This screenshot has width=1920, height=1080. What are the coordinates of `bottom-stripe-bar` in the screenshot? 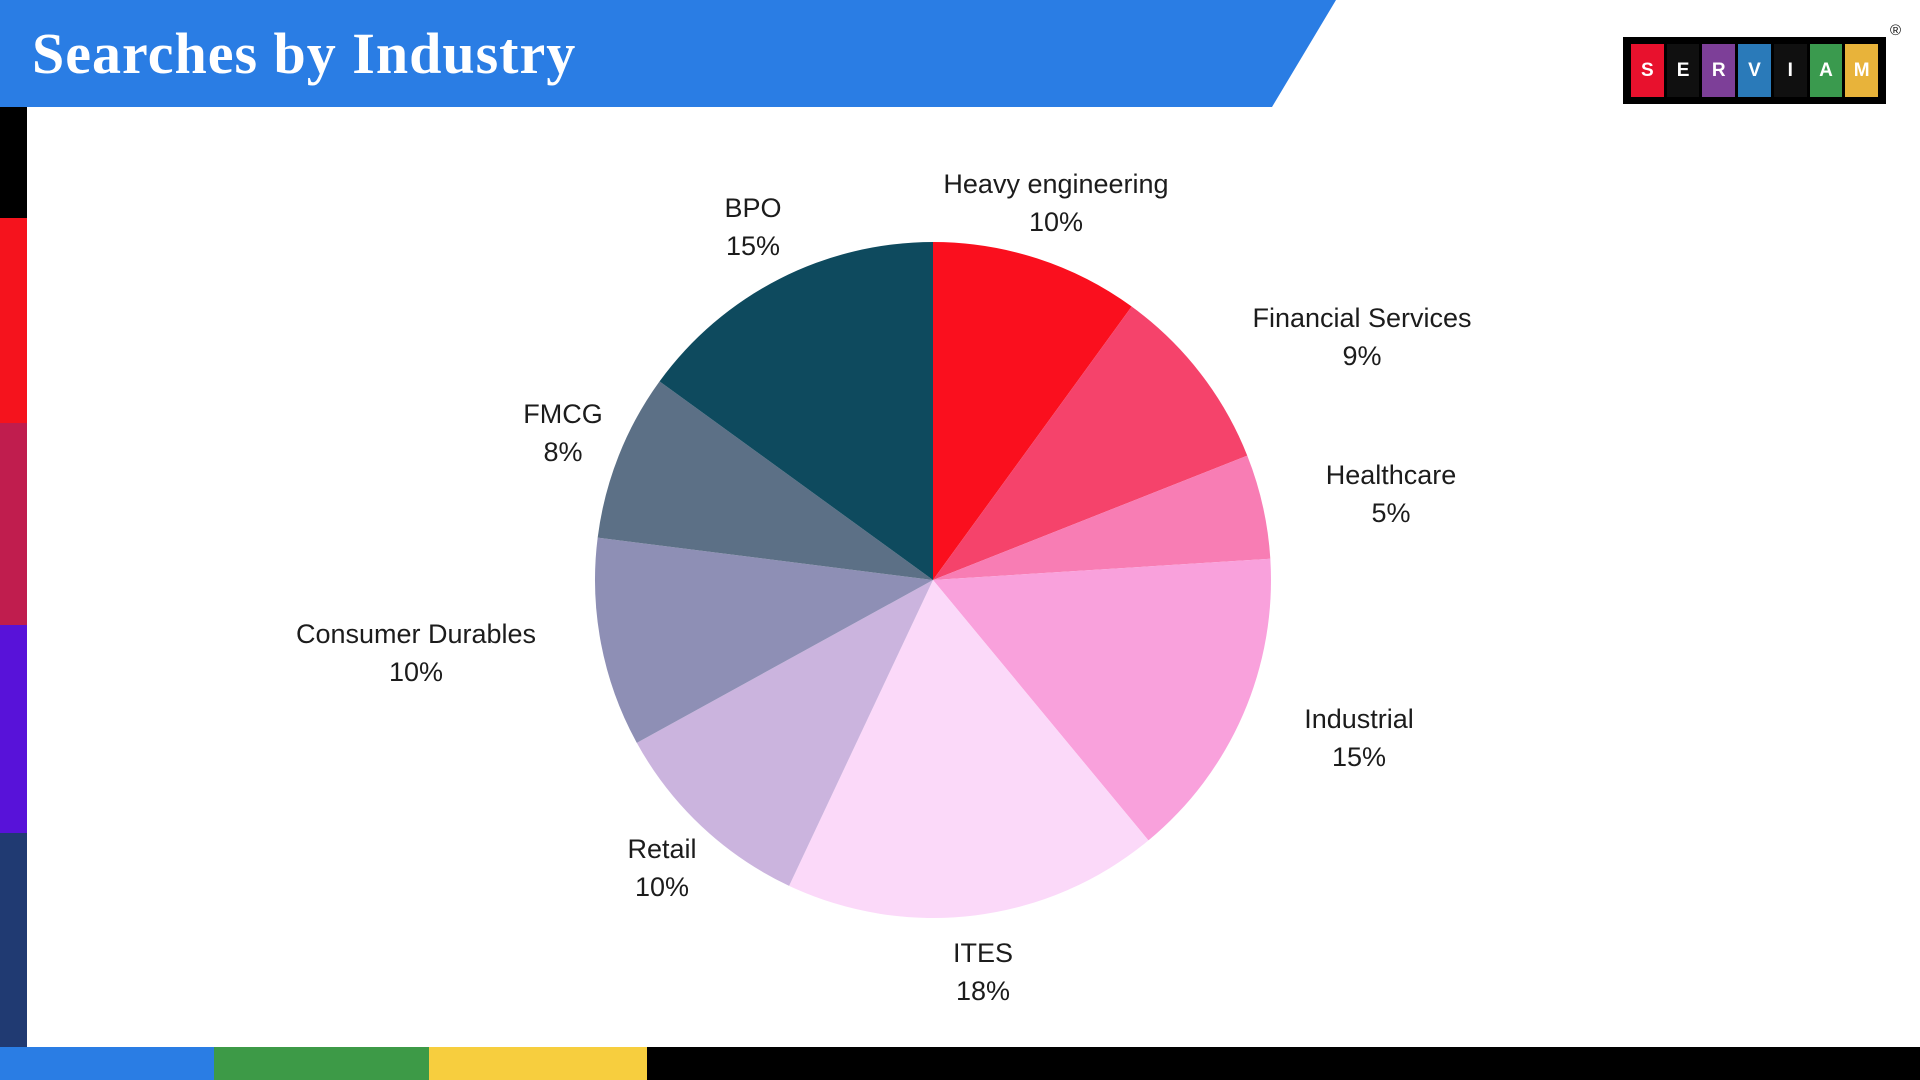 It's located at (960, 1063).